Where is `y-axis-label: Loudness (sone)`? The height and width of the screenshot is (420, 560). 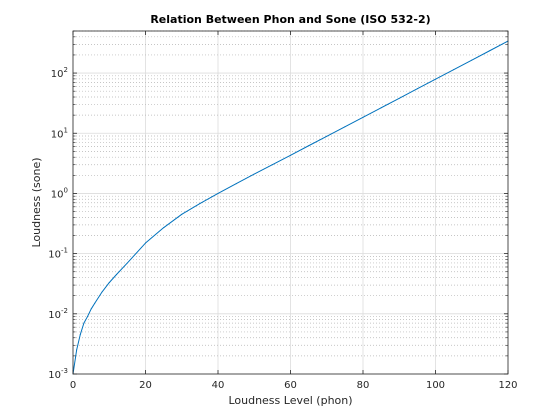
y-axis-label: Loudness (sone) is located at coordinates (36, 202).